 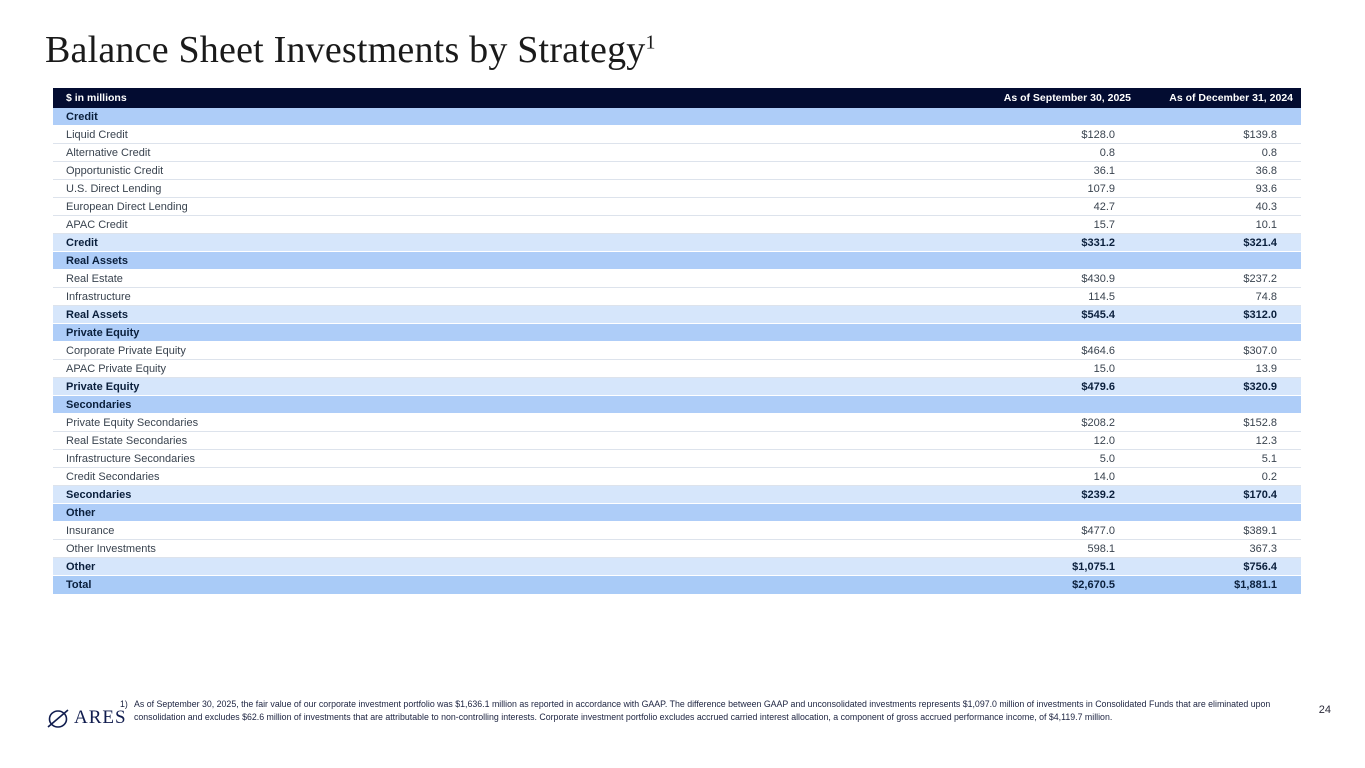 I want to click on value-dec-31-2024: $152.8, so click(x=1260, y=422).